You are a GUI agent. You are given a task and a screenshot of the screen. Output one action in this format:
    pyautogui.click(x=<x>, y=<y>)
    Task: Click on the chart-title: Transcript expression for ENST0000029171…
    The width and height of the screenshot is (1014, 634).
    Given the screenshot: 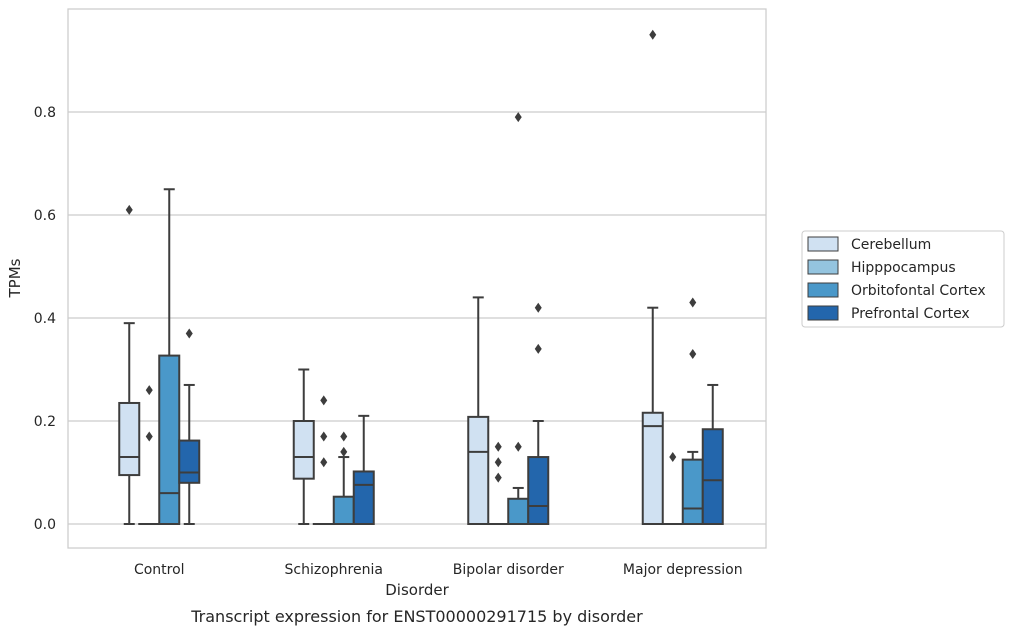 What is the action you would take?
    pyautogui.click(x=416, y=616)
    